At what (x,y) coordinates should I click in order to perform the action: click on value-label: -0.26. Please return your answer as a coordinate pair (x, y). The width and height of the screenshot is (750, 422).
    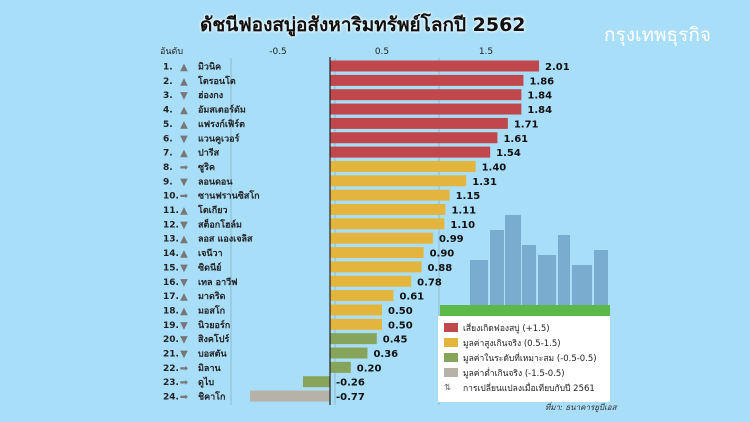
    Looking at the image, I should click on (350, 383).